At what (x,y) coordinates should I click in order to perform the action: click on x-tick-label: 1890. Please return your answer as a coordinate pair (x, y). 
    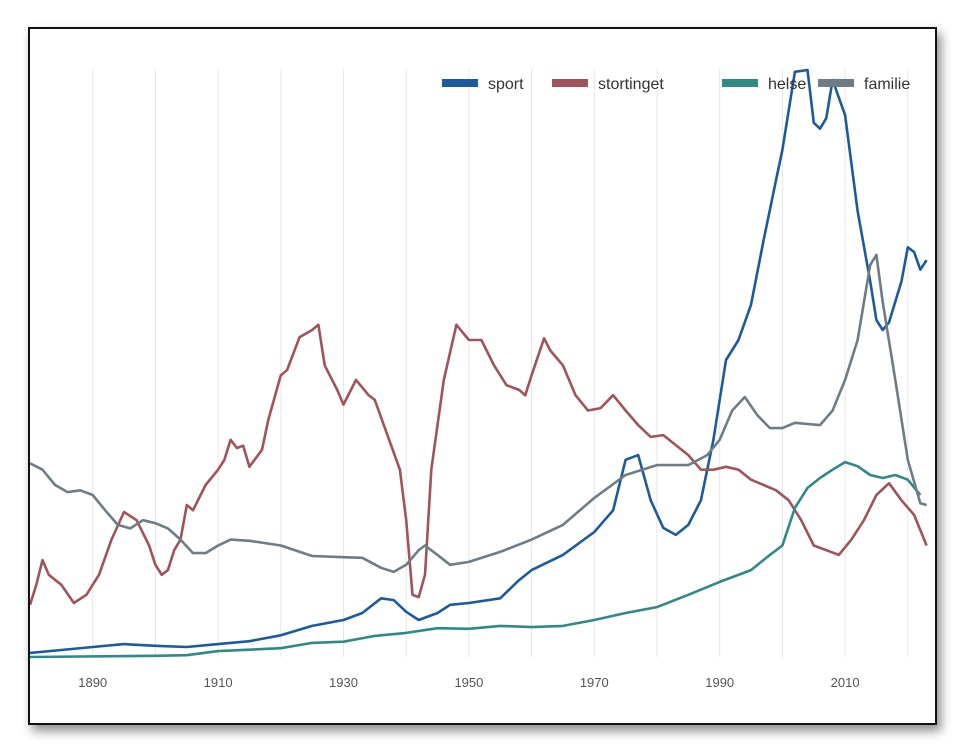
    Looking at the image, I should click on (92, 682).